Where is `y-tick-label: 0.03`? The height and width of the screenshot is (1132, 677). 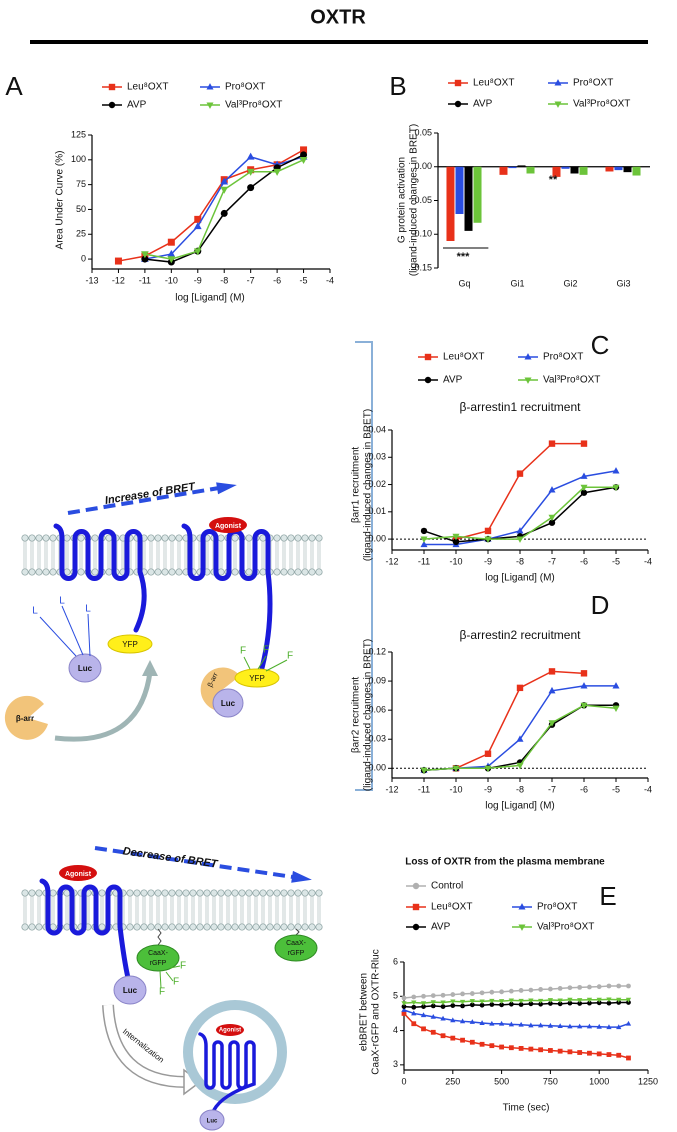 y-tick-label: 0.03 is located at coordinates (377, 457).